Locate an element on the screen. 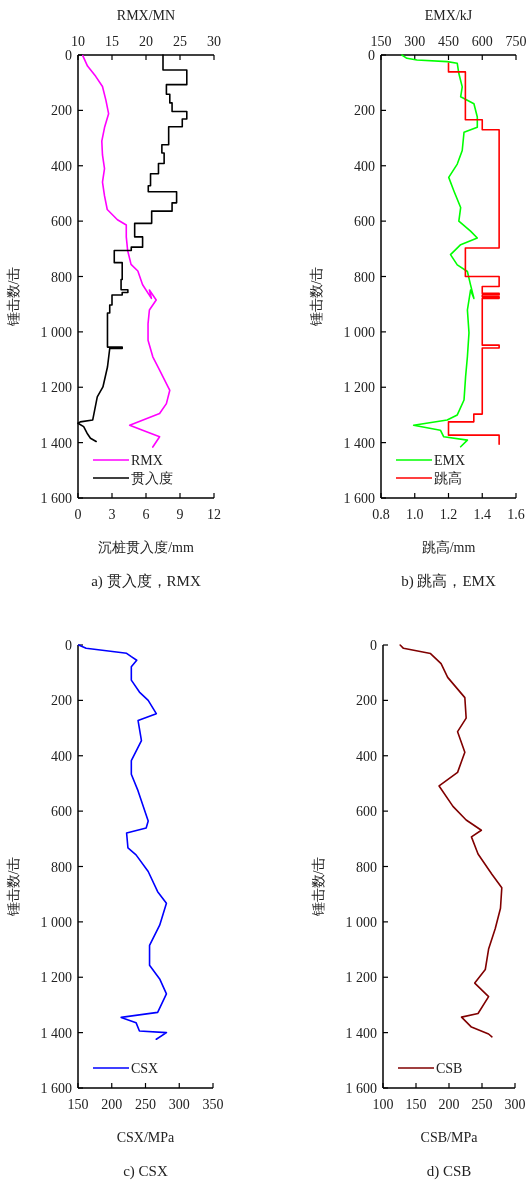  text: b) 跳高，EMX is located at coordinates (448, 581).